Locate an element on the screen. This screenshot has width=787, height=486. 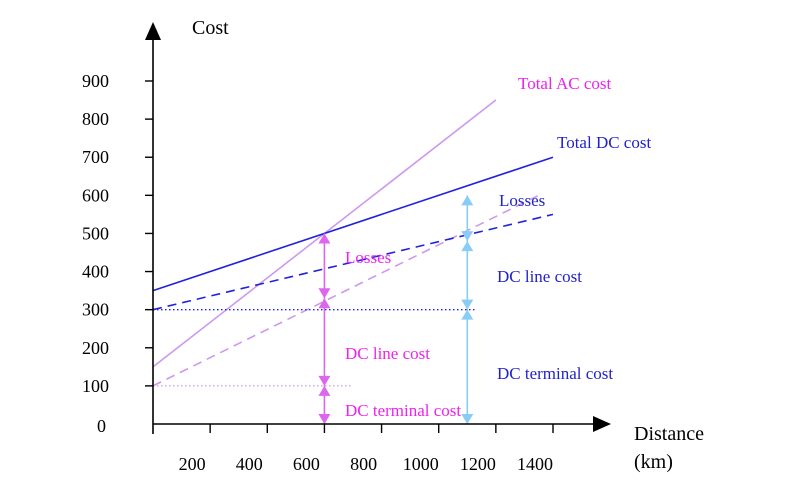
ac-annotation-arrow-2-head-up is located at coordinates (324, 238).